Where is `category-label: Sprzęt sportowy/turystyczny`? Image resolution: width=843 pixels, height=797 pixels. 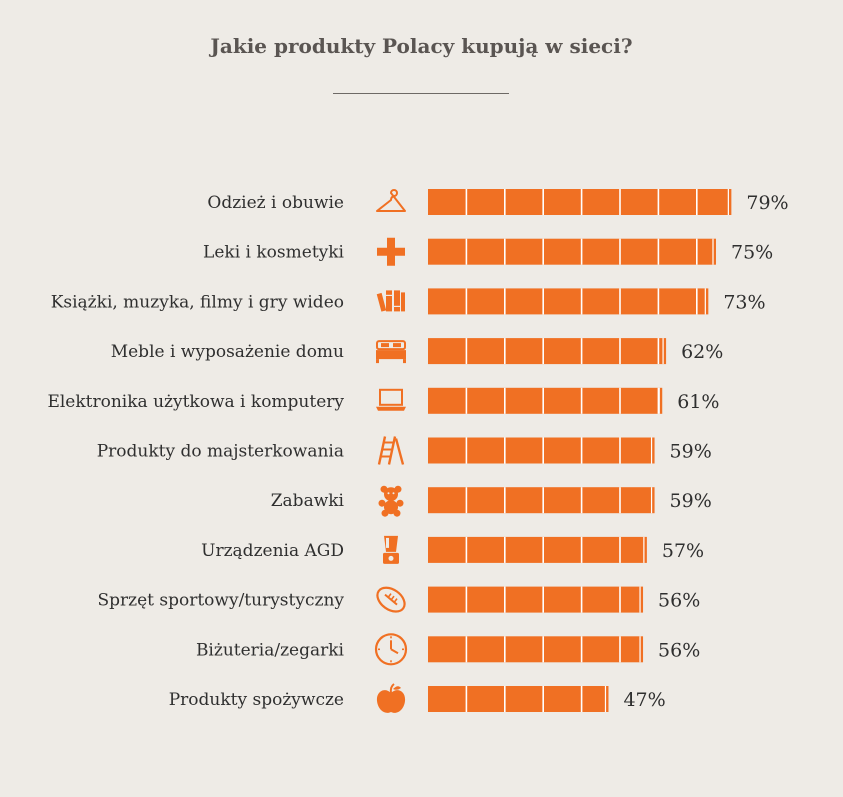 category-label: Sprzęt sportowy/turystyczny is located at coordinates (220, 601).